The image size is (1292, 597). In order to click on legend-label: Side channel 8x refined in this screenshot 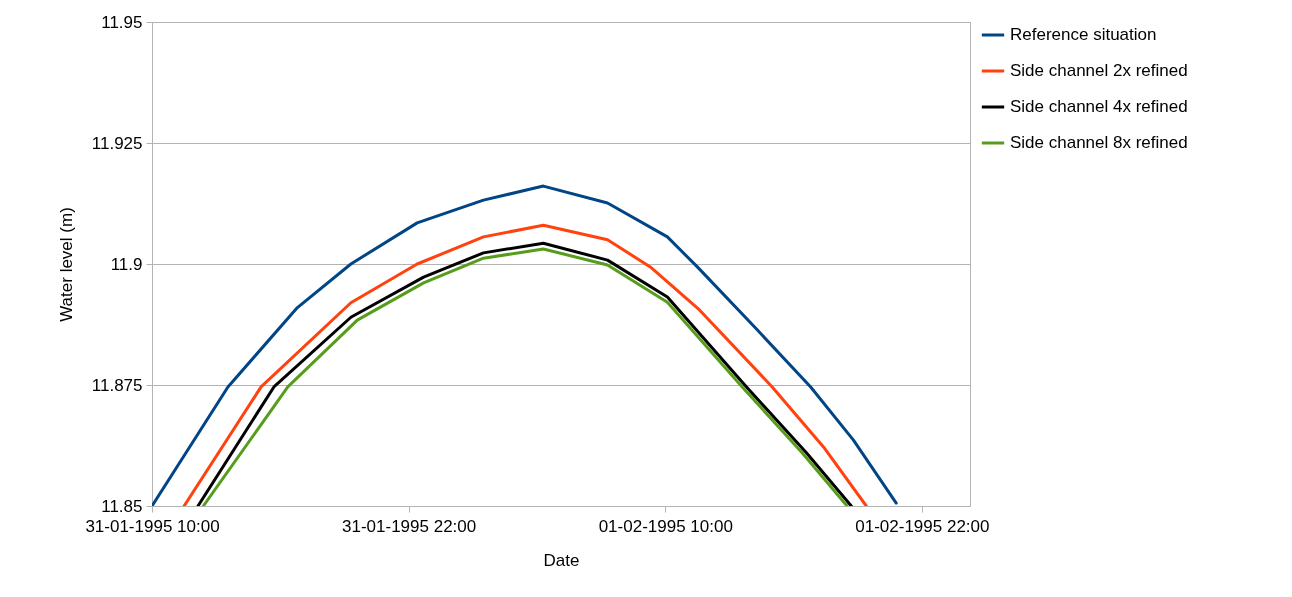, I will do `click(1099, 142)`.